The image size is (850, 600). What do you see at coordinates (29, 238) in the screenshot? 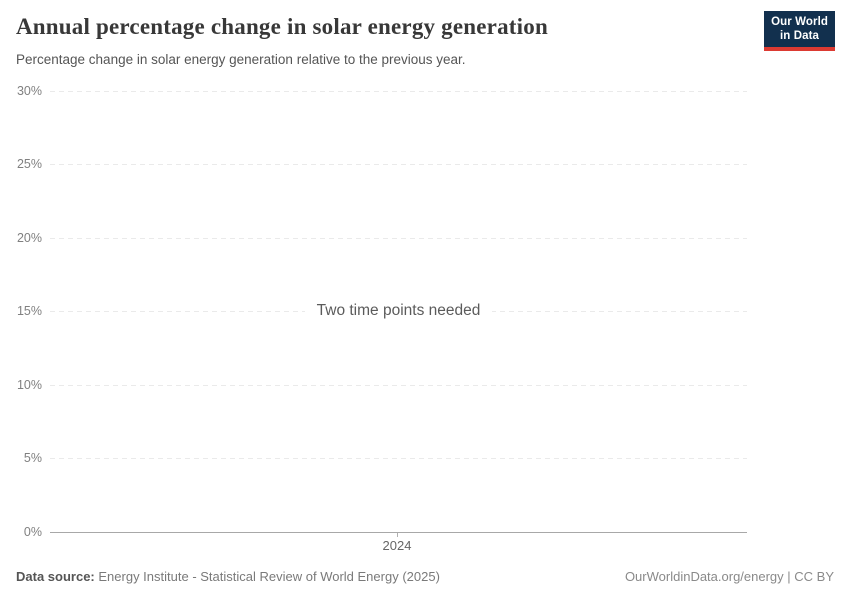
I see `y-axis-tick-label: 20%` at bounding box center [29, 238].